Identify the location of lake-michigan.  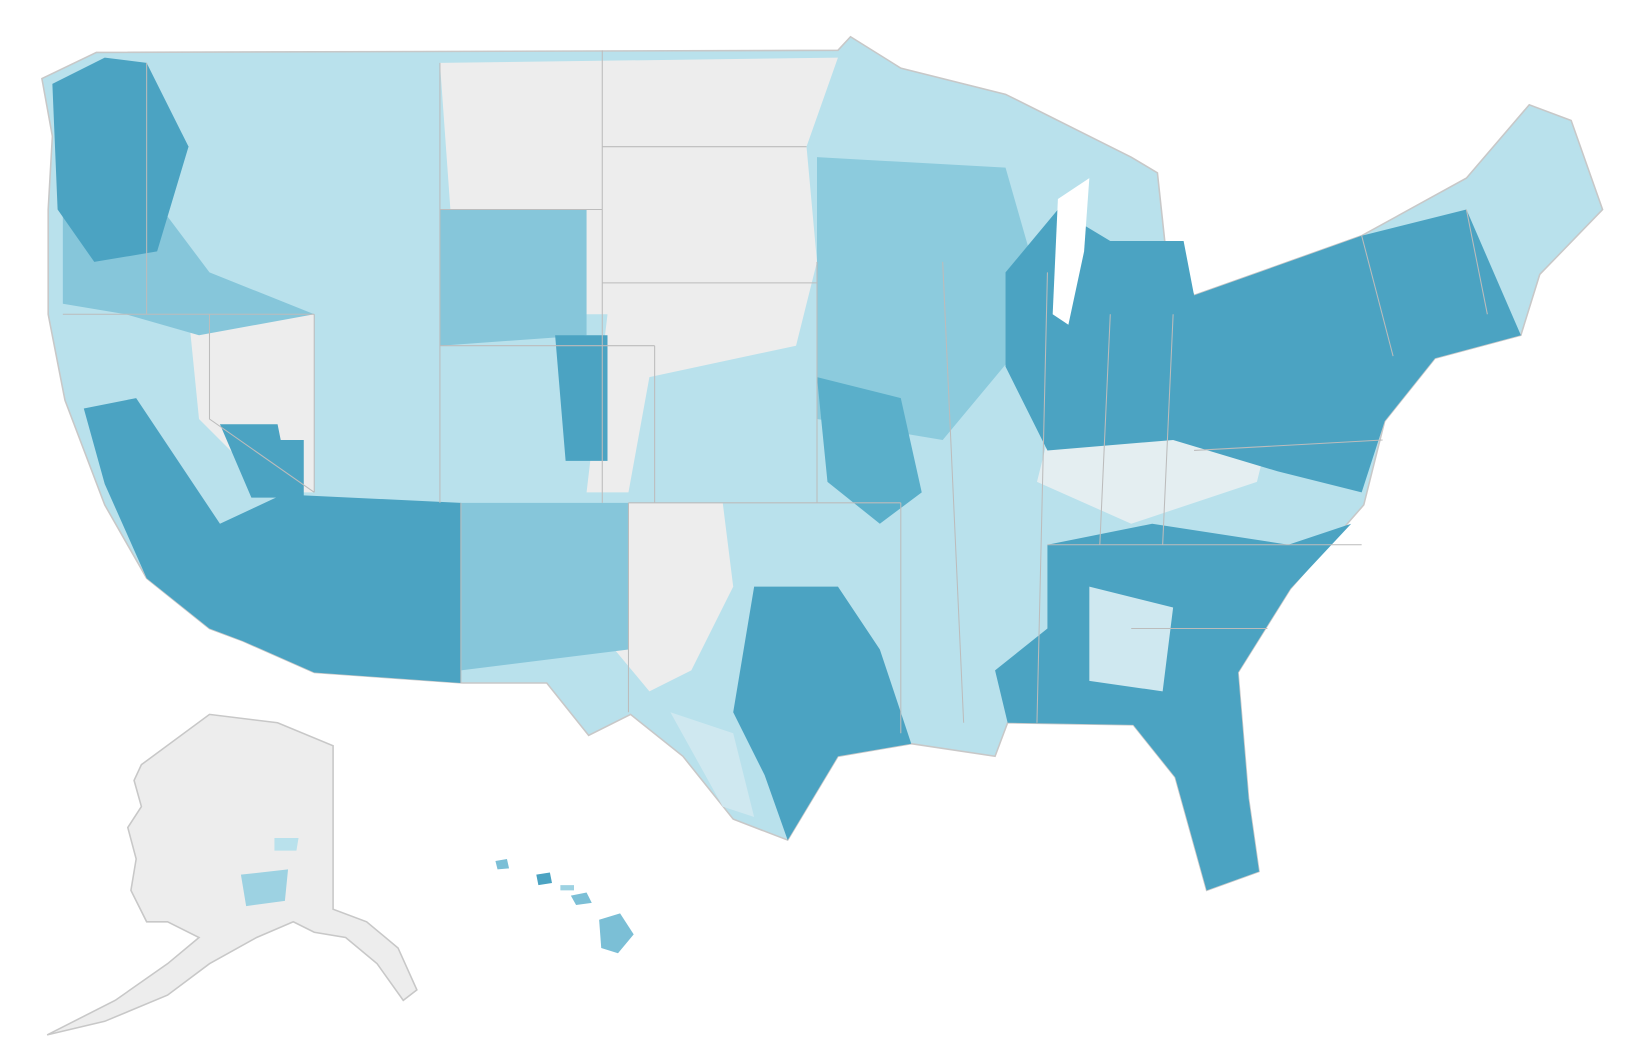
(1071, 251).